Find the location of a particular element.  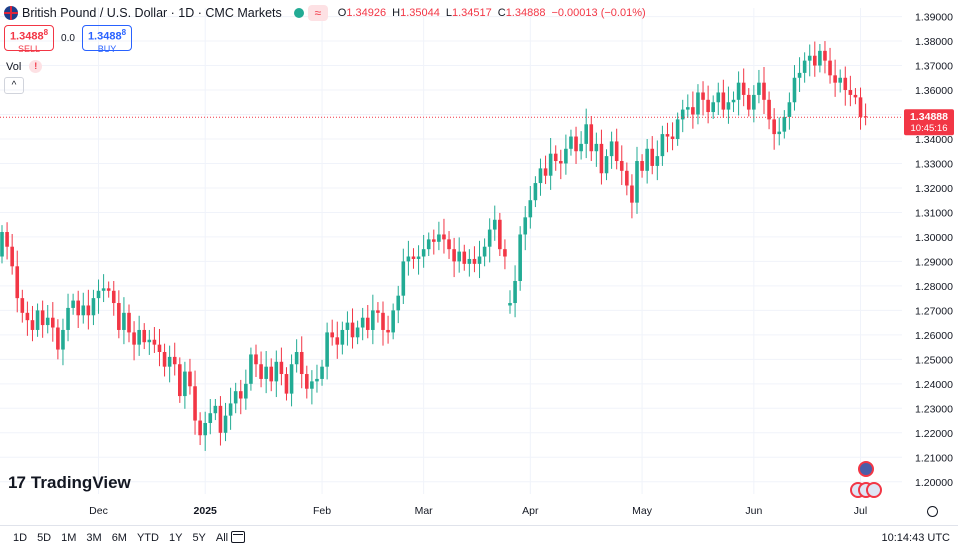

market-open-dot-icon is located at coordinates (298, 13).